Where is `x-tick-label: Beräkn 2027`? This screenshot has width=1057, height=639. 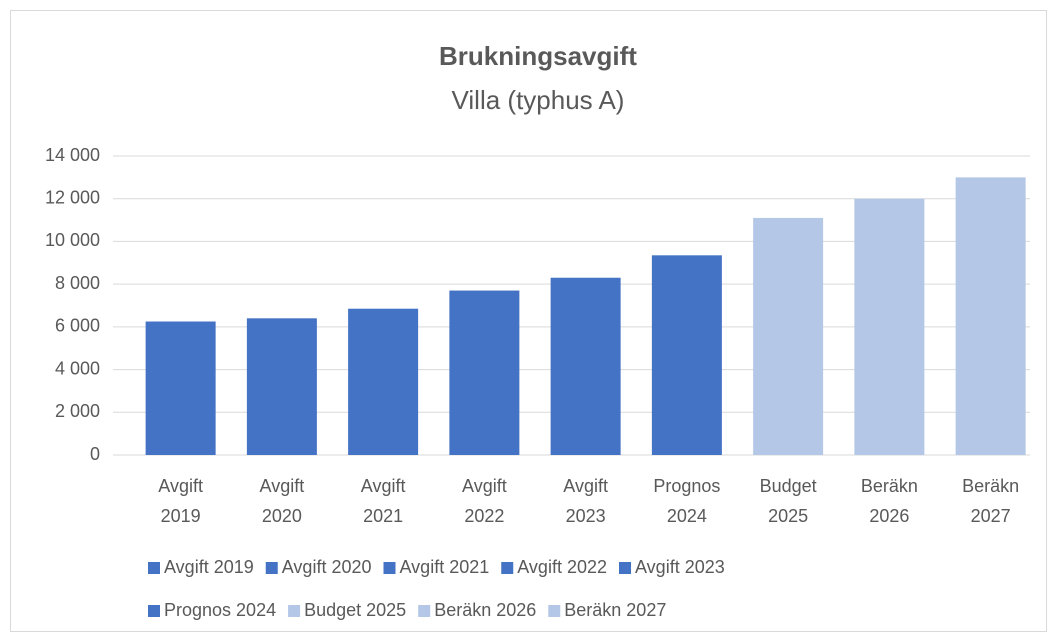 x-tick-label: Beräkn 2027 is located at coordinates (990, 501).